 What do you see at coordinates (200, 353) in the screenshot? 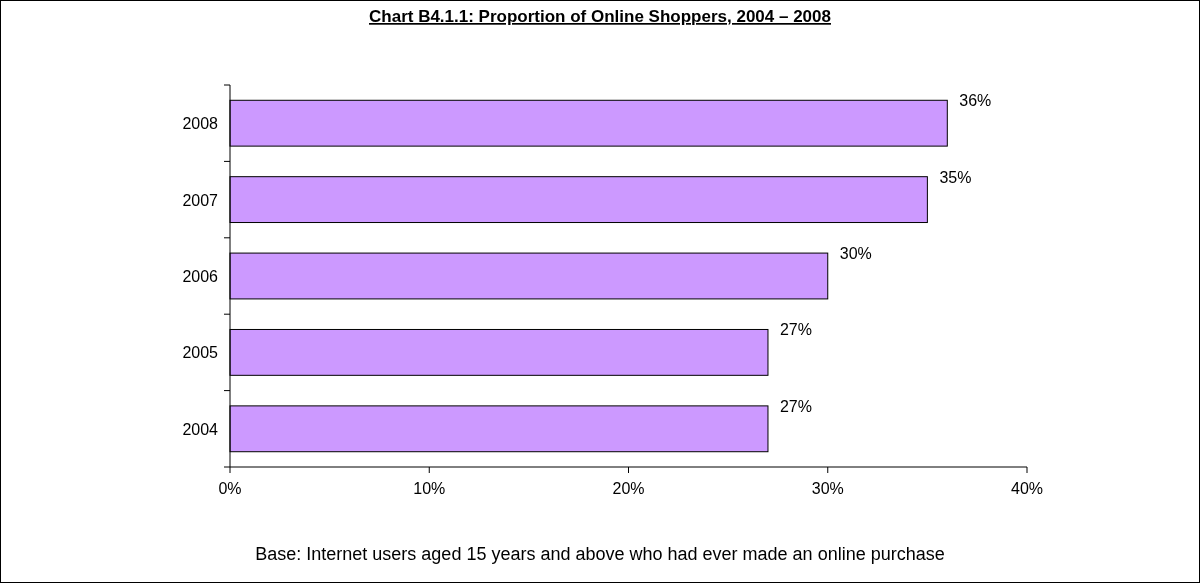
I see `y-tick-label: 2005` at bounding box center [200, 353].